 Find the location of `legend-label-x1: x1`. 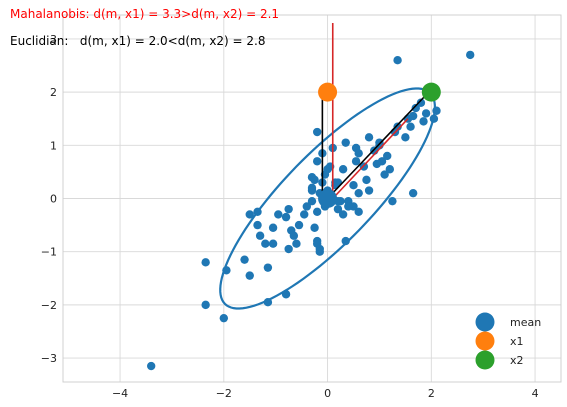

legend-label-x1: x1 is located at coordinates (517, 341).